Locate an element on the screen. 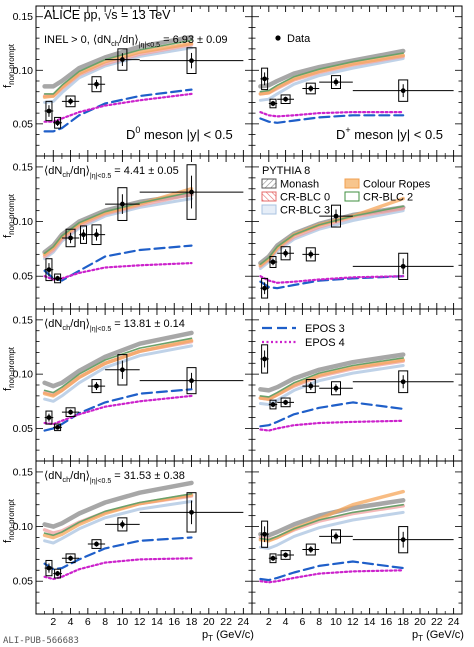 Image resolution: width=474 pixels, height=647 pixels. x-tick-label: 2 is located at coordinates (53, 622).